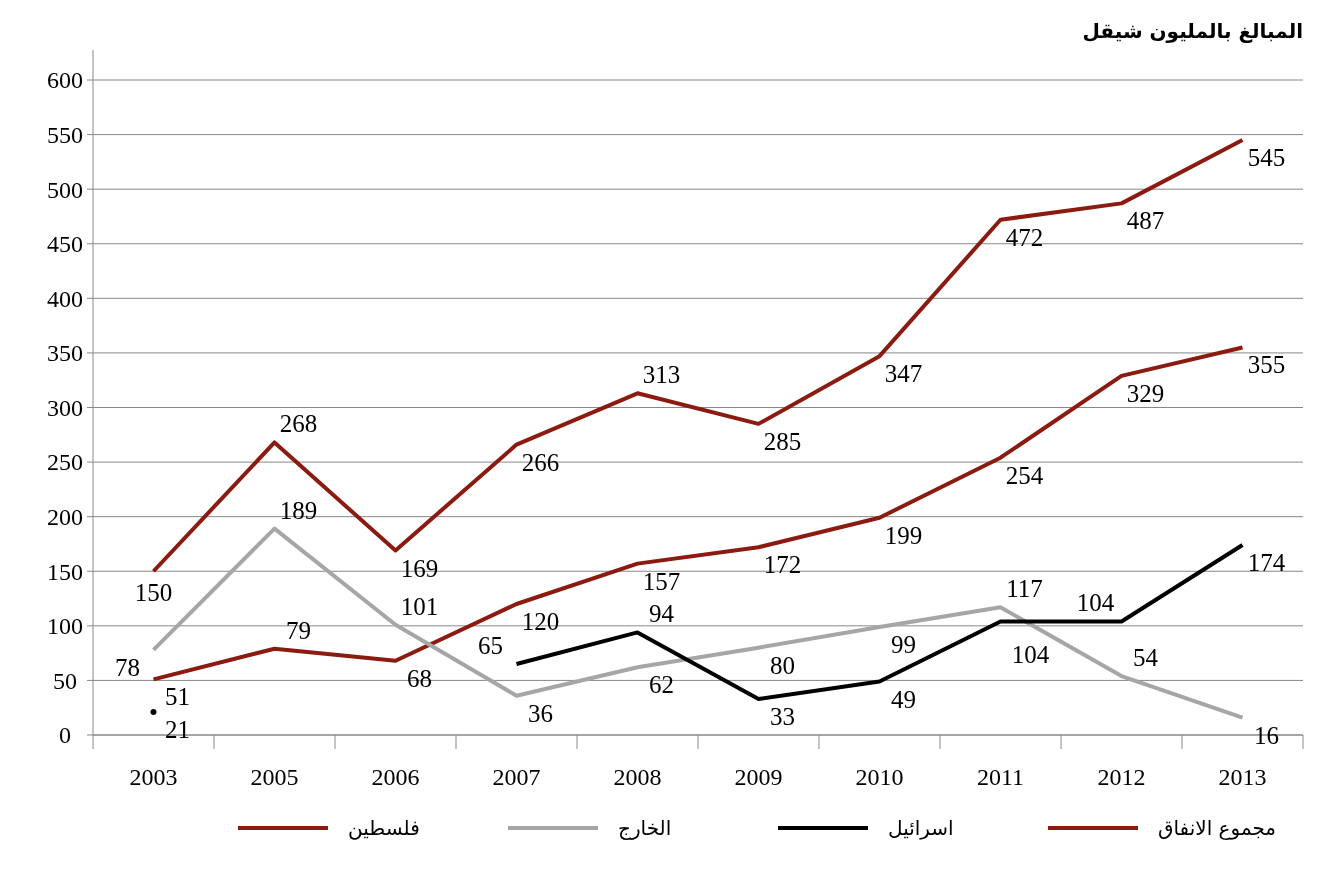  I want to click on legend-label: الخارج, so click(645, 828).